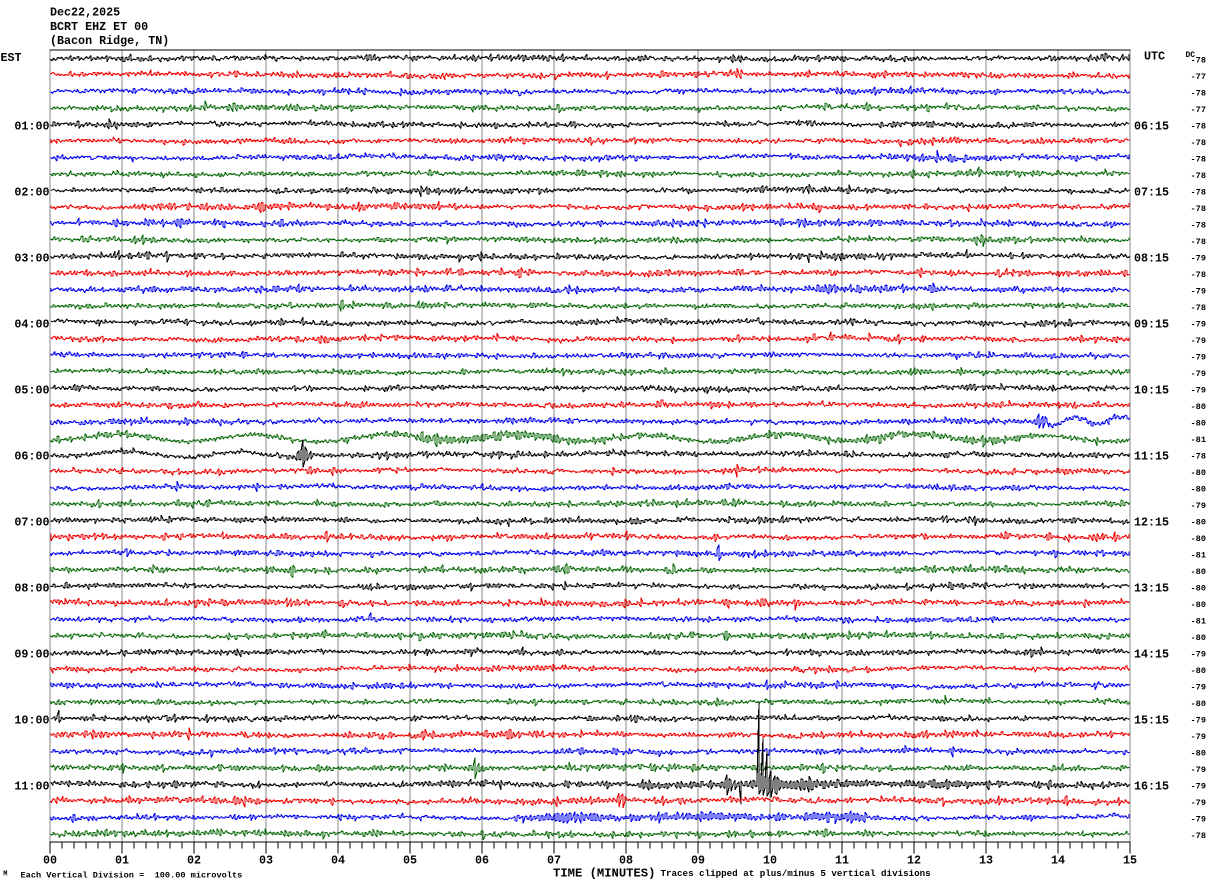  What do you see at coordinates (842, 860) in the screenshot?
I see `svg-text: 11` at bounding box center [842, 860].